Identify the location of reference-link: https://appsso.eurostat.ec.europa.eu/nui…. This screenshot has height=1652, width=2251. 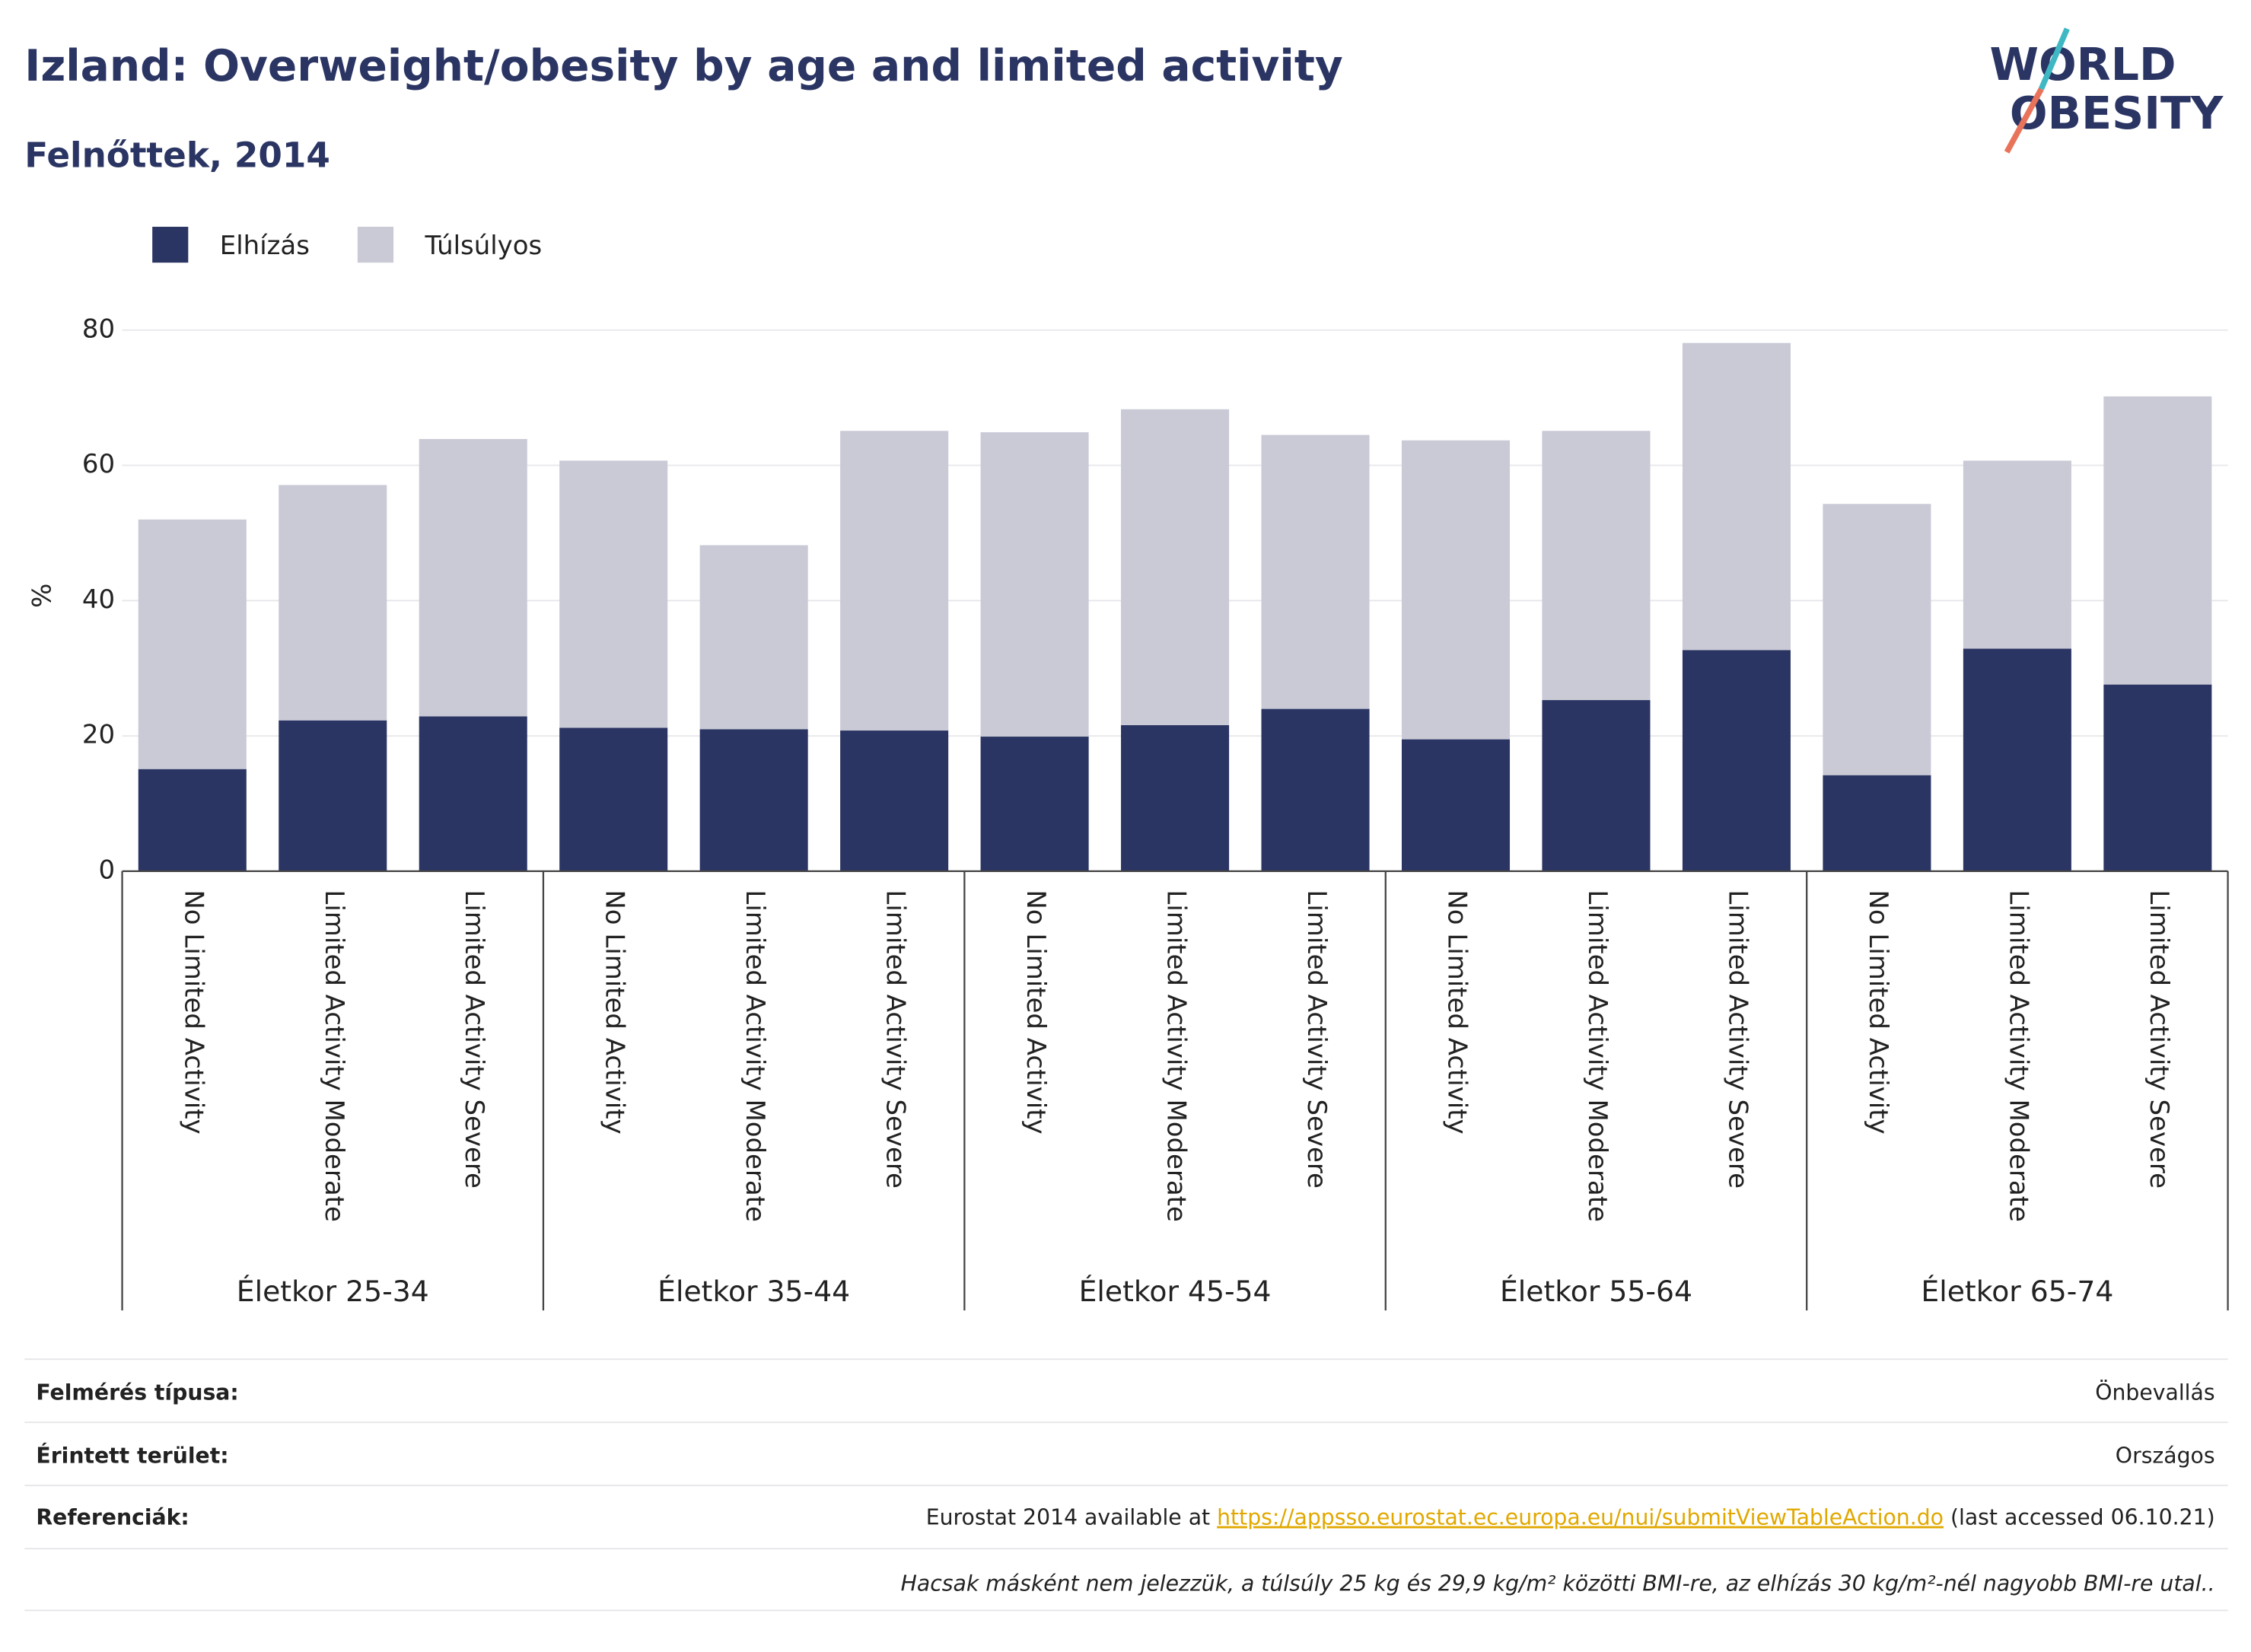
(1580, 1517).